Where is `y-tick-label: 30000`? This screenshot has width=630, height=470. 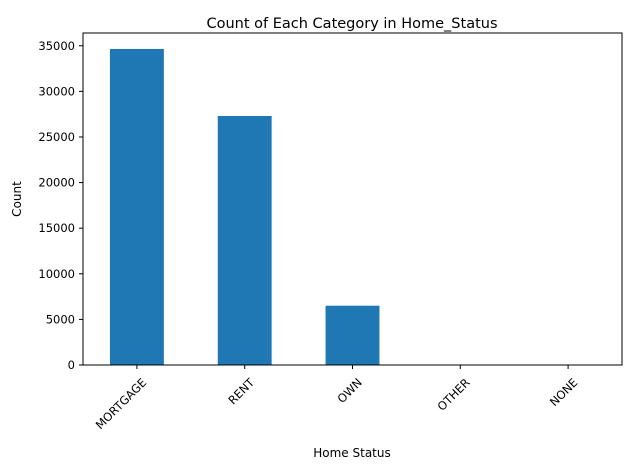 y-tick-label: 30000 is located at coordinates (56, 91).